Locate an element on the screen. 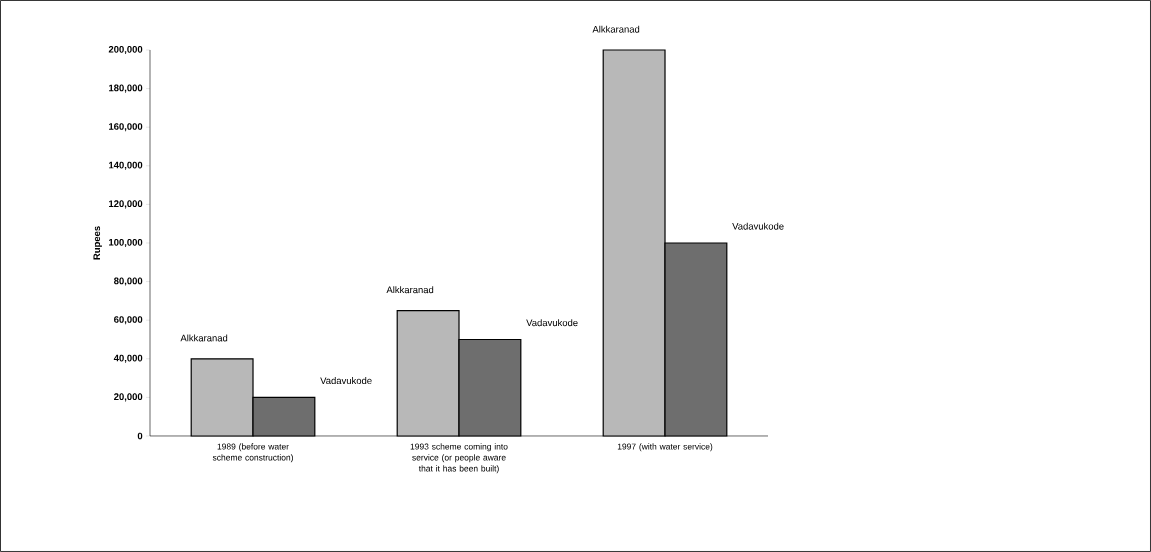 The height and width of the screenshot is (552, 1151). x-tick-label: 1989 (before water scheme construction) is located at coordinates (252, 453).